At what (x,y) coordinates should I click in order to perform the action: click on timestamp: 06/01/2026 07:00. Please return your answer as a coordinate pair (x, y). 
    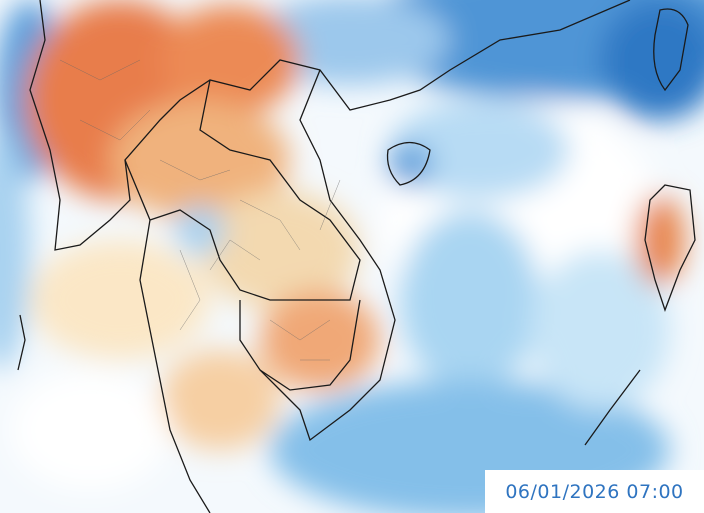
    Looking at the image, I should click on (594, 491).